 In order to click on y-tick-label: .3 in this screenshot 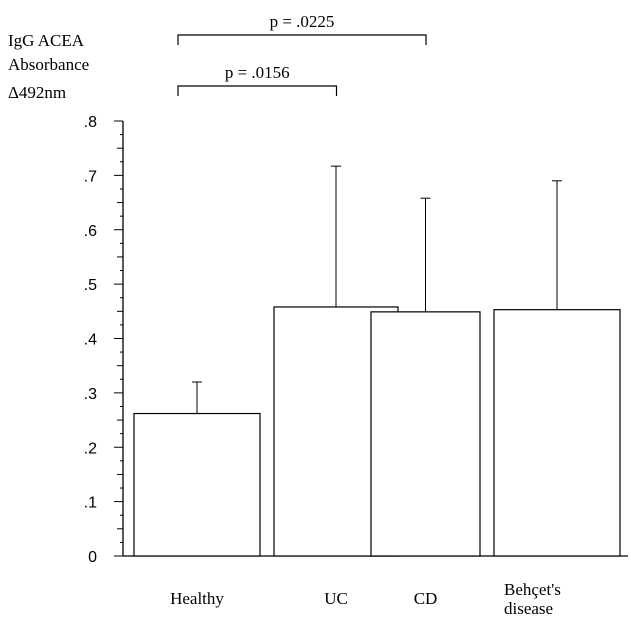, I will do `click(90, 394)`.